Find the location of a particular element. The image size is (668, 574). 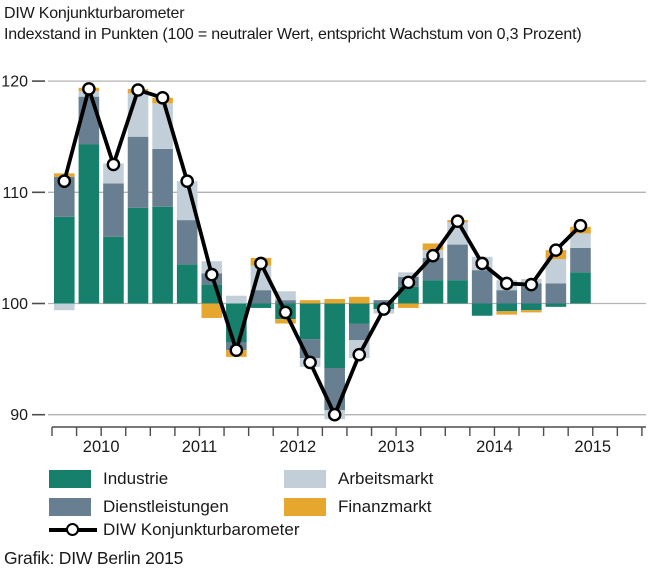

bar-segment-industrie-2015Q2 is located at coordinates (580, 288).